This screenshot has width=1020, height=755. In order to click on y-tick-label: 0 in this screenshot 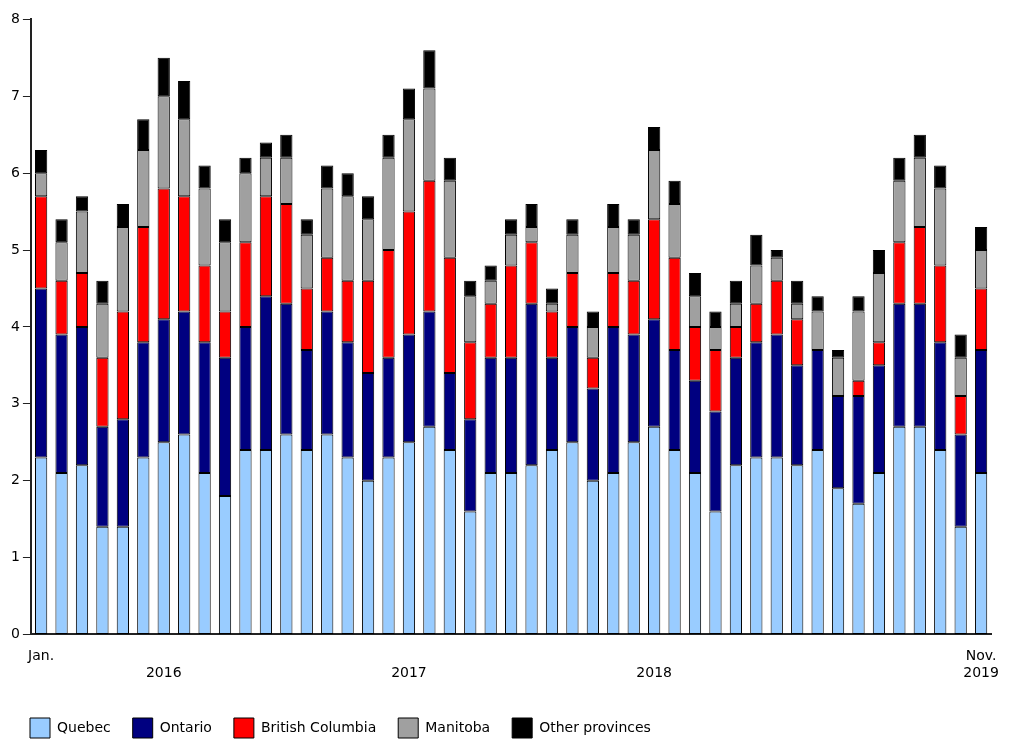, I will do `click(15, 633)`.